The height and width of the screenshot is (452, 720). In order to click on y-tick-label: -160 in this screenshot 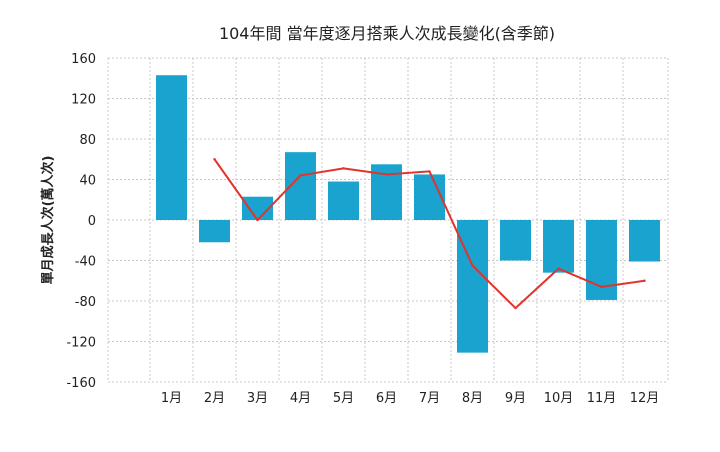, I will do `click(81, 383)`.